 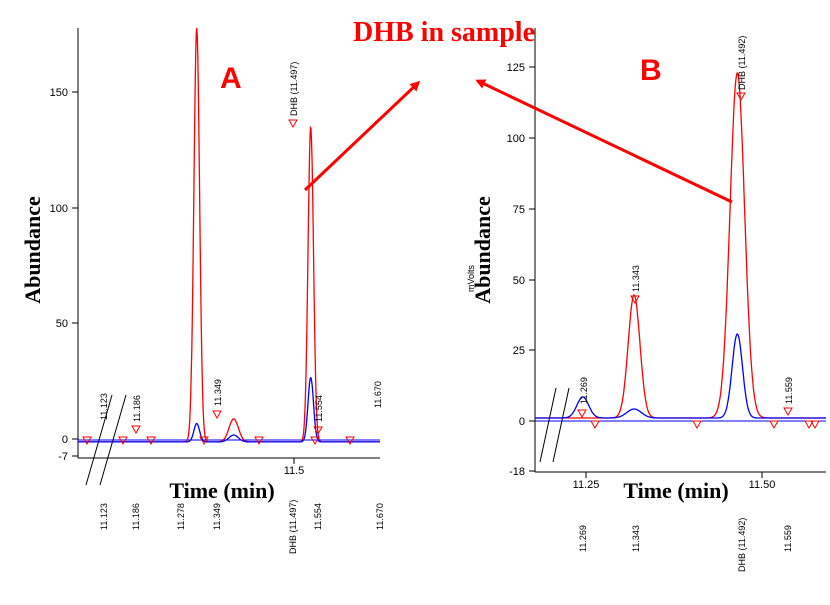 What do you see at coordinates (32, 250) in the screenshot?
I see `panel-a-y-axis-label: Abundance` at bounding box center [32, 250].